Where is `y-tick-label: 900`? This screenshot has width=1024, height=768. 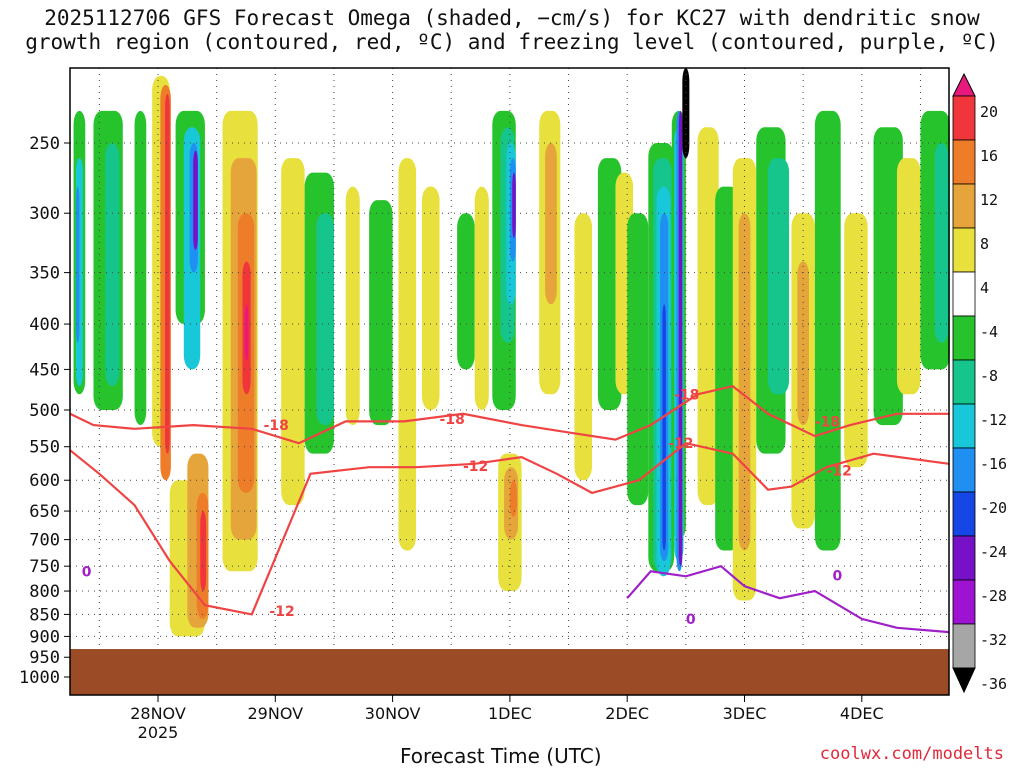
y-tick-label: 900 is located at coordinates (44, 637).